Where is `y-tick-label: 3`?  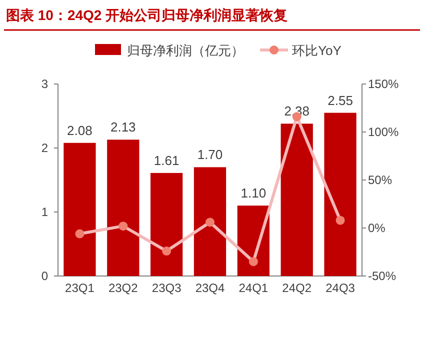 y-tick-label: 3 is located at coordinates (44, 84).